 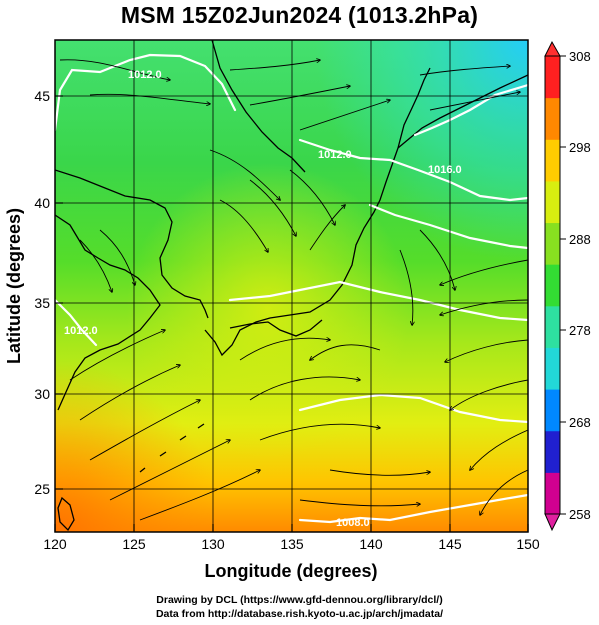 What do you see at coordinates (42, 96) in the screenshot?
I see `y-tick-label: 45` at bounding box center [42, 96].